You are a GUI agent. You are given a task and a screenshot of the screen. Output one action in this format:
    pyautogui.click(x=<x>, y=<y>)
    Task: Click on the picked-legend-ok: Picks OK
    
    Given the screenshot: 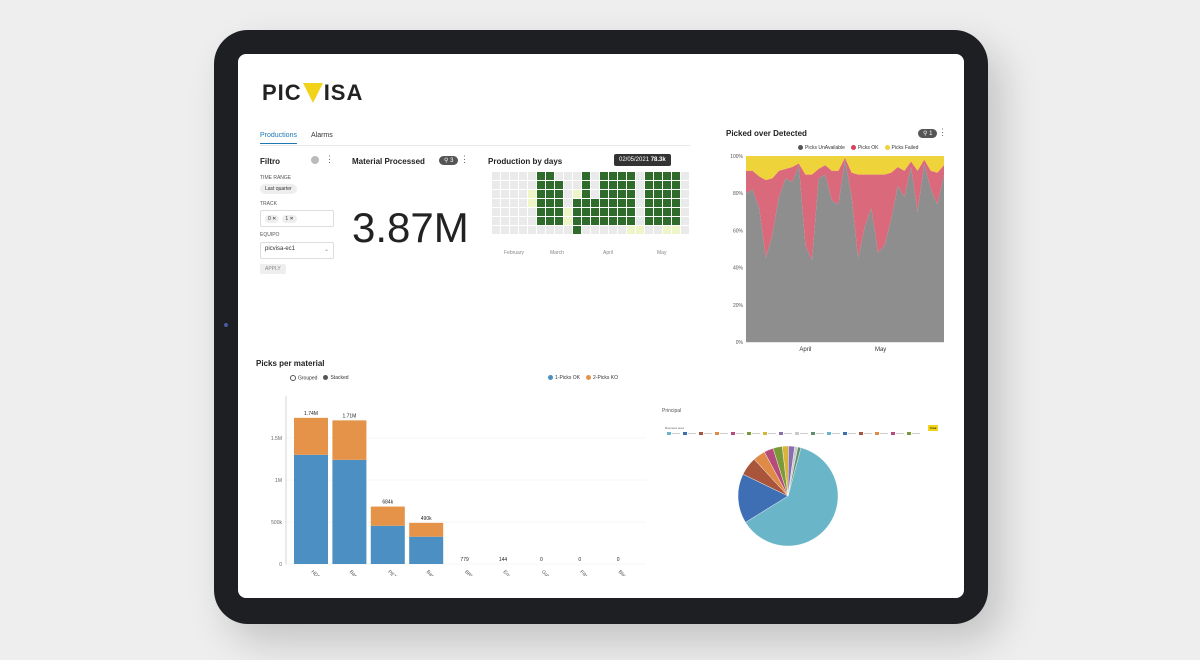 What is the action you would take?
    pyautogui.click(x=864, y=148)
    